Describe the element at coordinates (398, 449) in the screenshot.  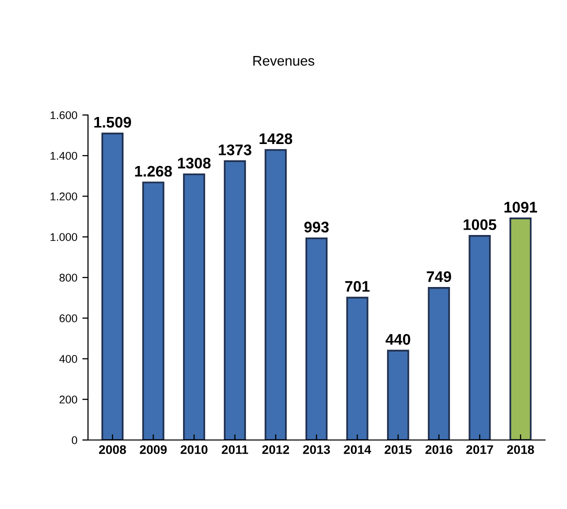
I see `x-tick-label: 2015` at that location.